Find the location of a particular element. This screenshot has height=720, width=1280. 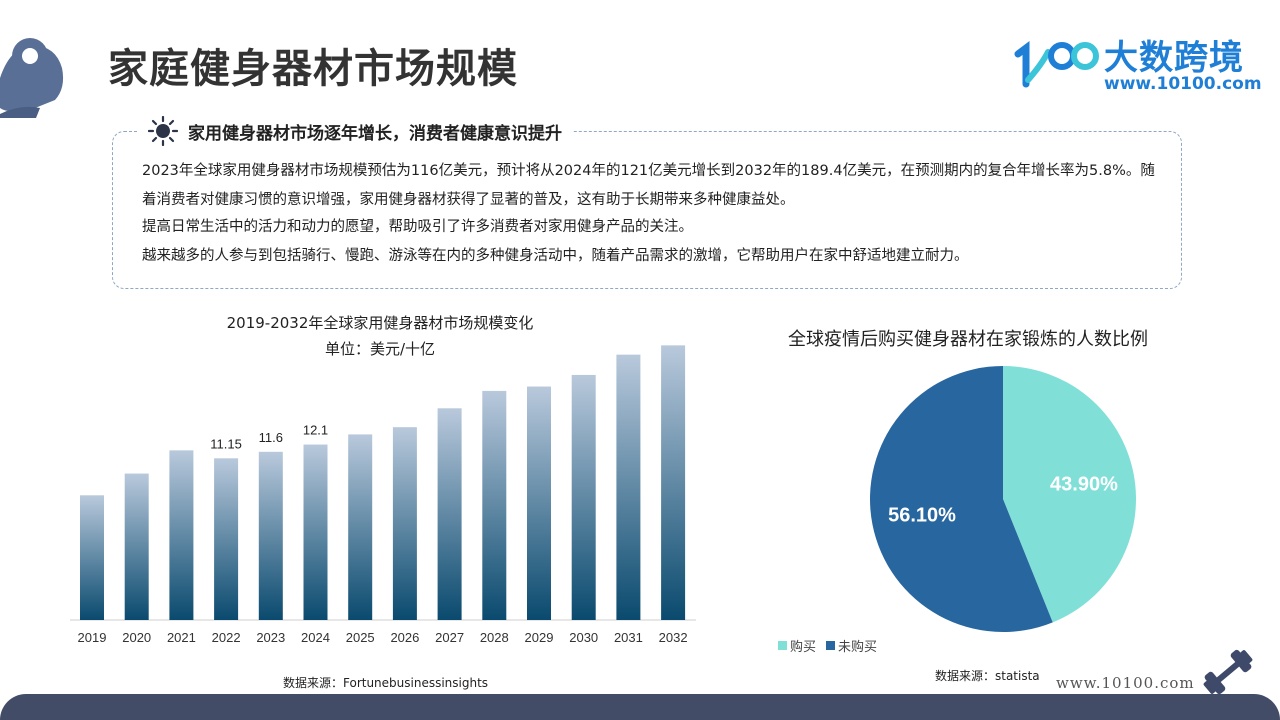

dumbbell-icon is located at coordinates (1228, 672).